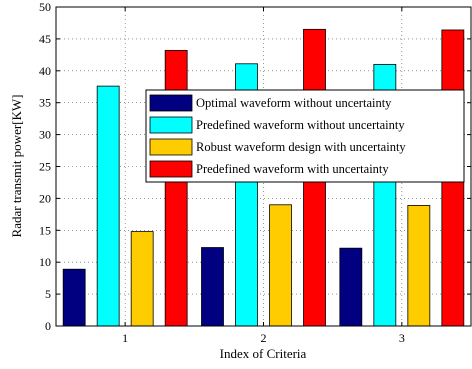 The image size is (472, 369). I want to click on y-tick-label: 25, so click(45, 167).